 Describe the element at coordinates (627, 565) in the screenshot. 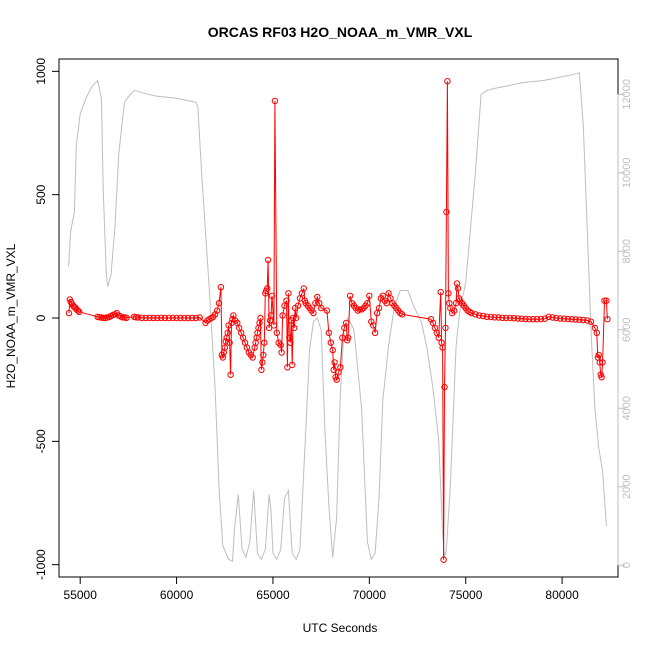

I see `y2-tick-label: 0` at that location.